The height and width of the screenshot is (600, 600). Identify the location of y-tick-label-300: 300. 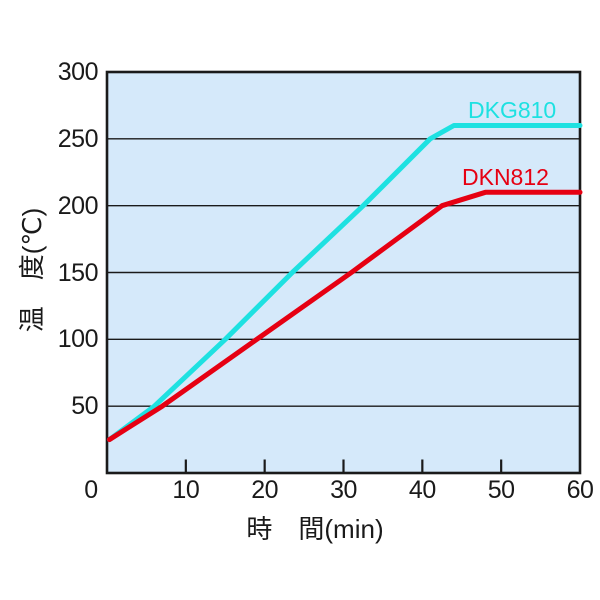
(78, 72).